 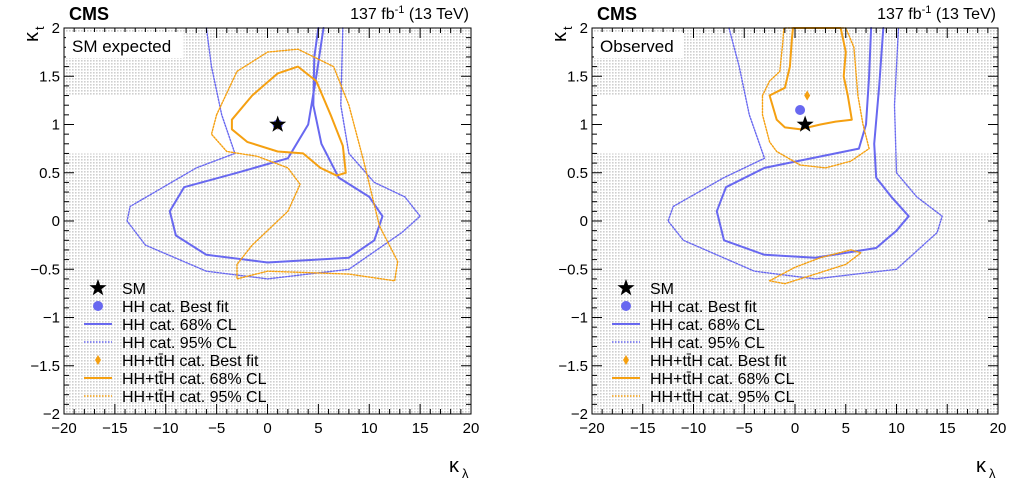 What do you see at coordinates (807, 95) in the screenshot?
I see `tth-best-fit-point` at bounding box center [807, 95].